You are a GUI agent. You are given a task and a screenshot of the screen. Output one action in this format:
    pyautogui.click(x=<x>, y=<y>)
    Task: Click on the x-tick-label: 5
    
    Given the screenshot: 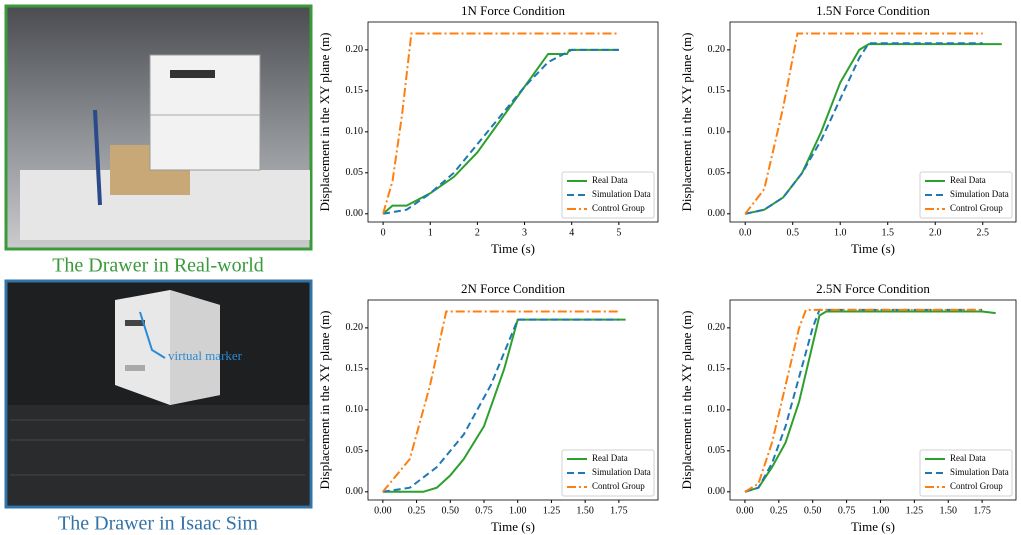 What is the action you would take?
    pyautogui.click(x=618, y=232)
    